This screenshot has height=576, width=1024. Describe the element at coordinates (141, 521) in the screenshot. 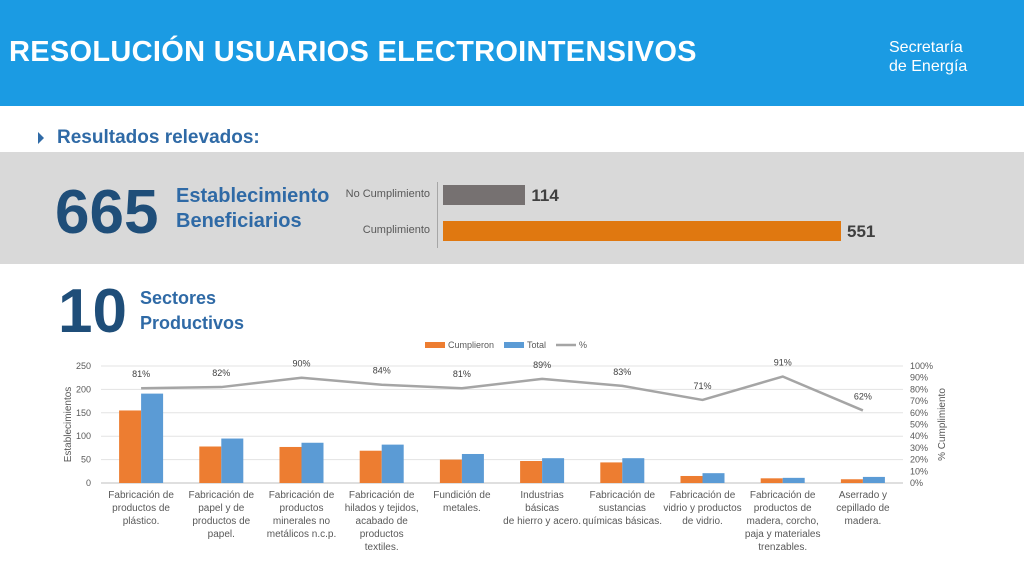

I see `x-category-label-line: plástico.` at that location.